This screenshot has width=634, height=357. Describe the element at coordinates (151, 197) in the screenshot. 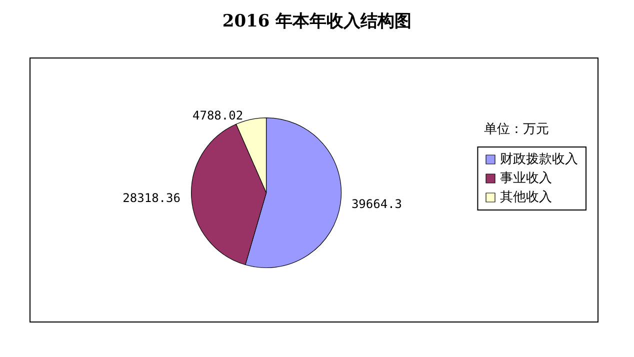

I see `data-label: 28318.36` at that location.